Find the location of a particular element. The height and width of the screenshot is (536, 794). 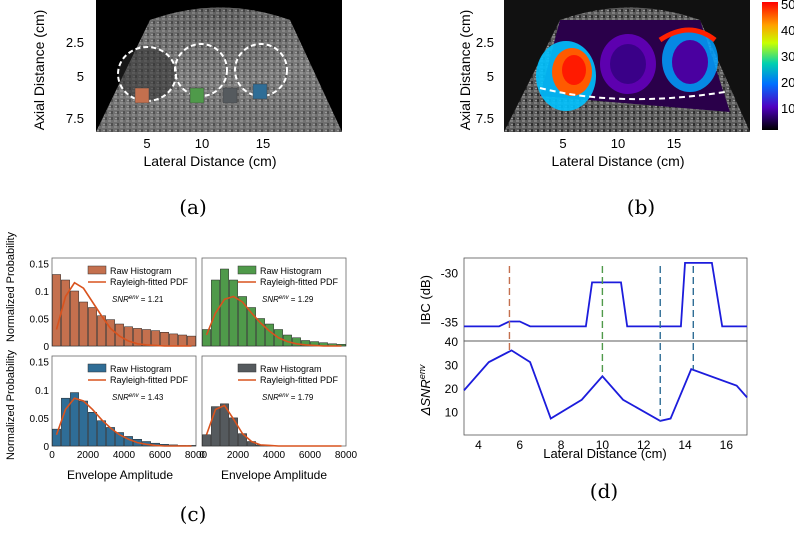

b-xlabel: Lateral Distance (cm) is located at coordinates (617, 161).